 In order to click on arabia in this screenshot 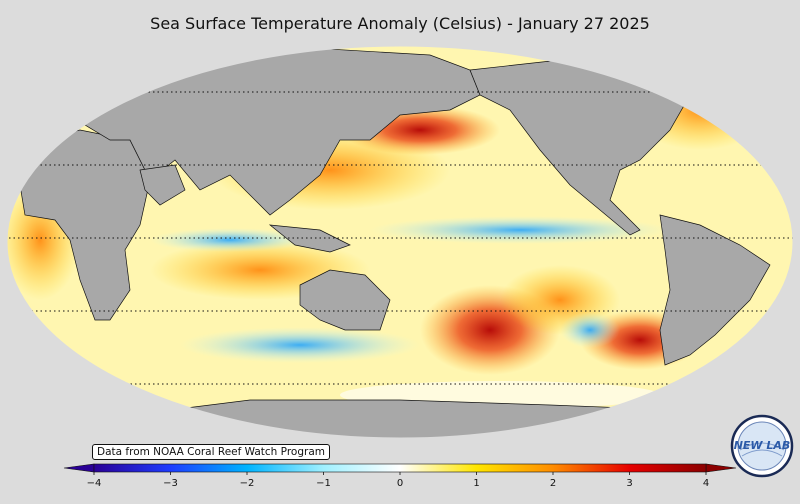, I will do `click(162, 185)`.